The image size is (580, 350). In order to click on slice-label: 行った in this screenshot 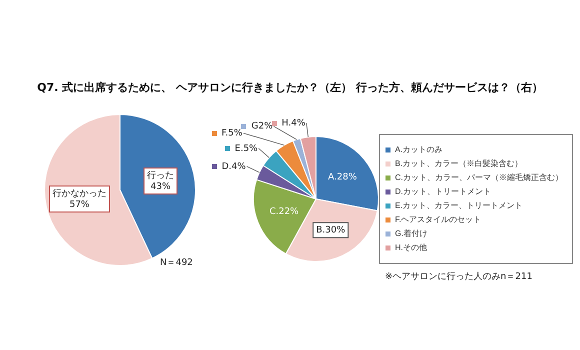, I will do `click(160, 175)`.